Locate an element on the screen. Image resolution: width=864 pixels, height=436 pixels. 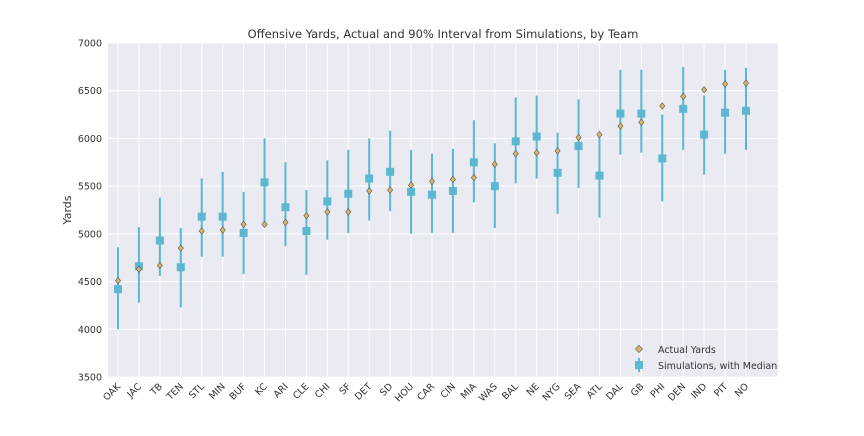
x-tick-label: CIN is located at coordinates (448, 390).